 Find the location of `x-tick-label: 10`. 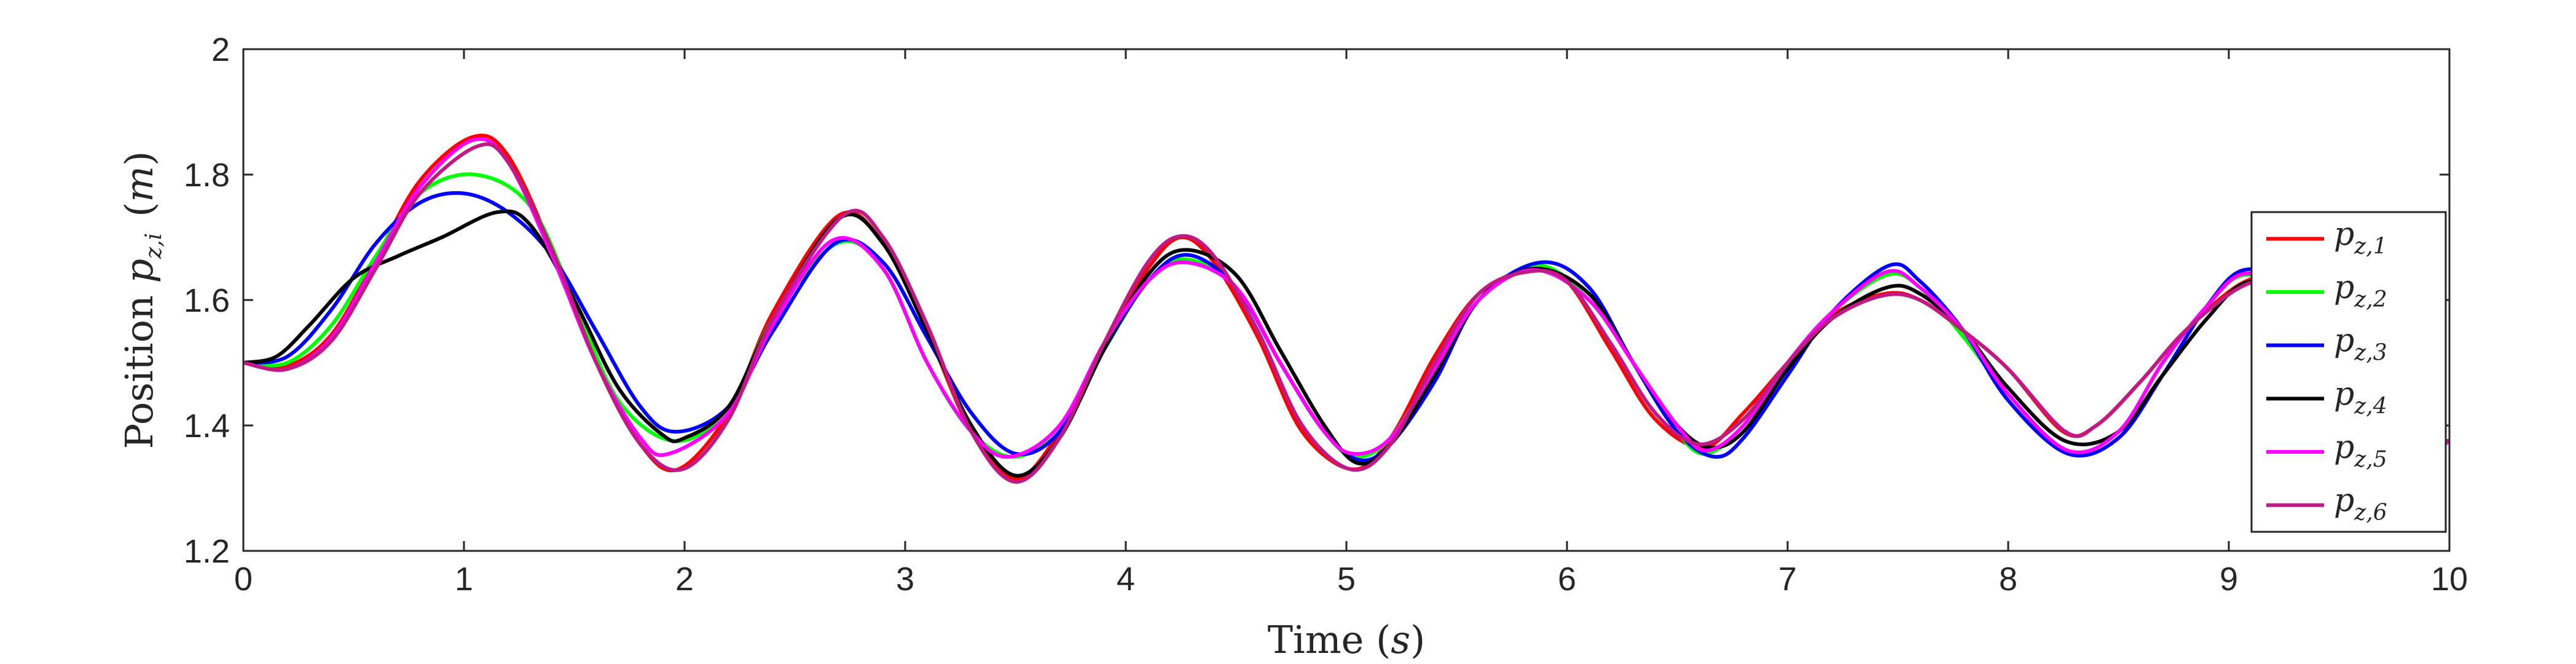

x-tick-label: 10 is located at coordinates (2449, 579).